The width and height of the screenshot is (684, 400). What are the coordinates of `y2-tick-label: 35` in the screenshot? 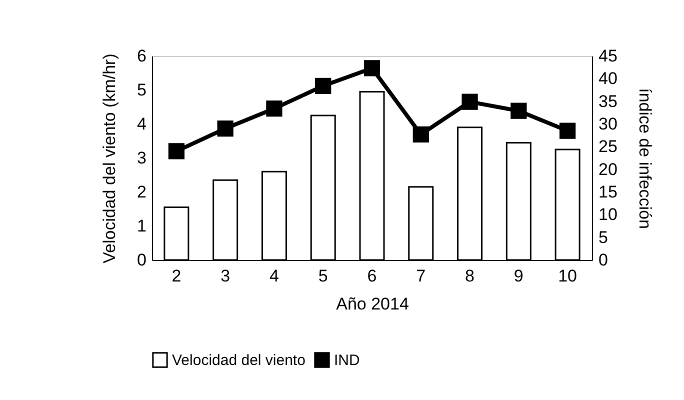 It's located at (608, 101).